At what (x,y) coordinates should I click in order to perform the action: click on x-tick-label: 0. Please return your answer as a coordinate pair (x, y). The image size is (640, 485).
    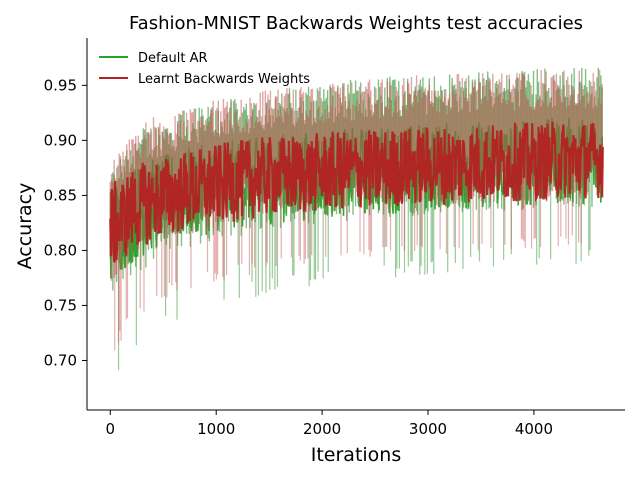
    Looking at the image, I should click on (111, 429).